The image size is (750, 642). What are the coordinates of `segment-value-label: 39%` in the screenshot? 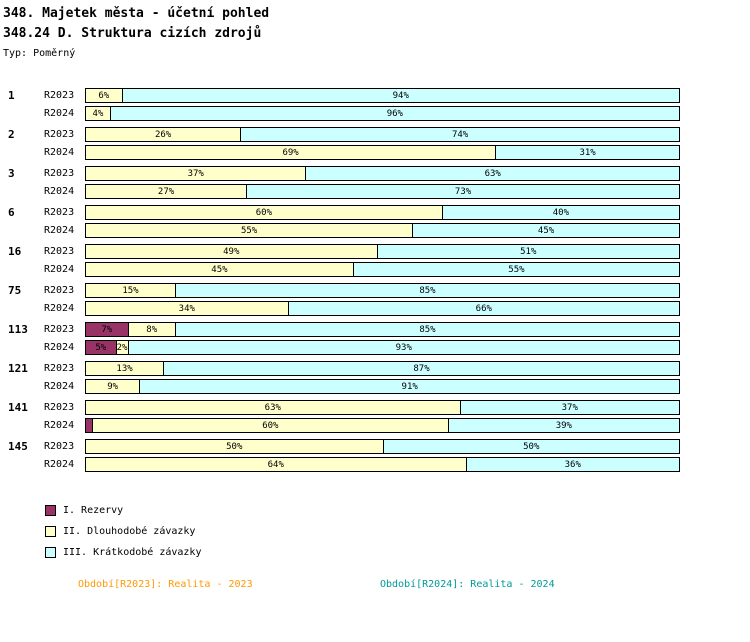 It's located at (563, 425).